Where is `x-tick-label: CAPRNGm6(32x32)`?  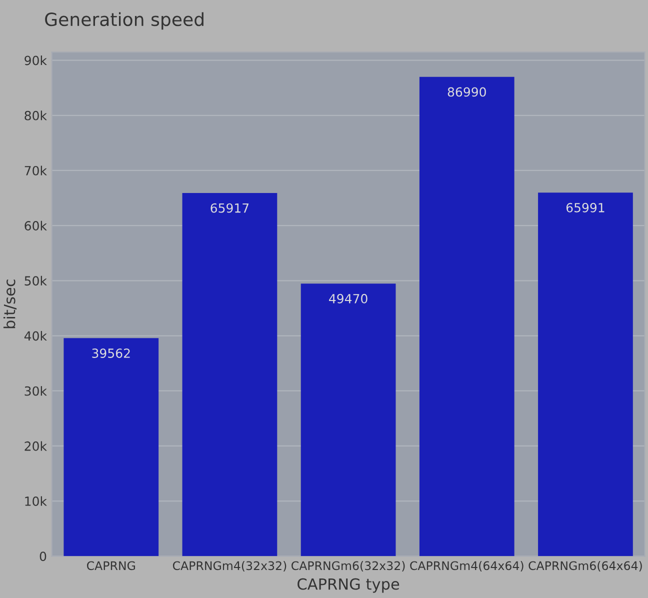 x-tick-label: CAPRNGm6(32x32) is located at coordinates (348, 566).